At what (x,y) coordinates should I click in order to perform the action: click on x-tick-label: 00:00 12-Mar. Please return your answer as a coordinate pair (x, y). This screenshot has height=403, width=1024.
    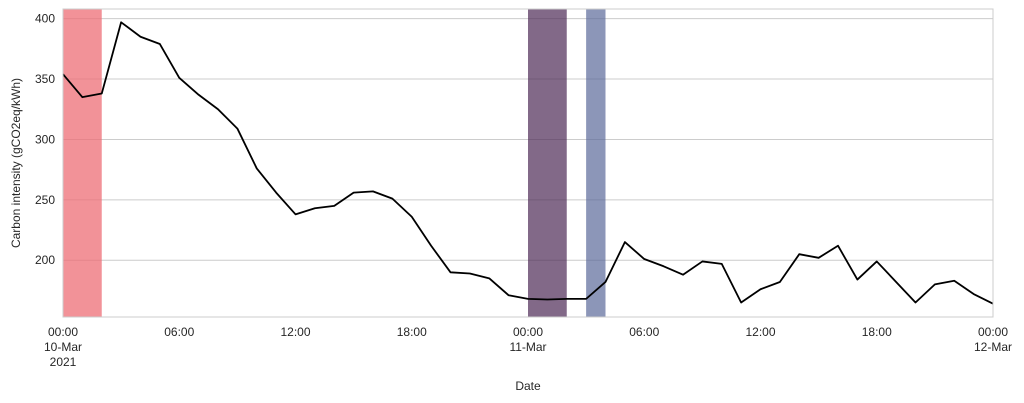
    Looking at the image, I should click on (993, 339).